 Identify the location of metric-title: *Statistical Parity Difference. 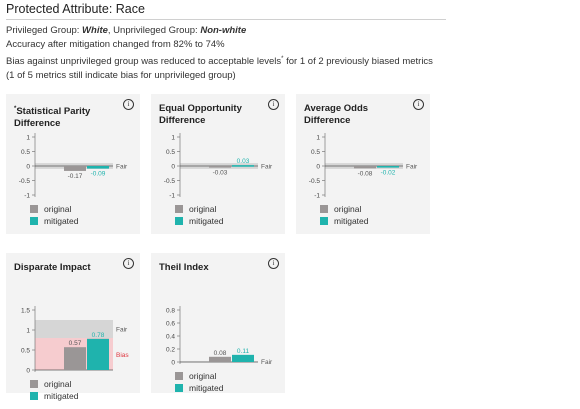
(69, 116).